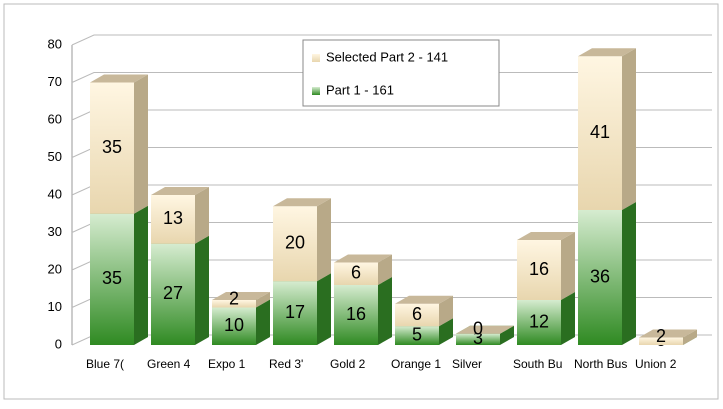 This screenshot has width=723, height=409. Describe the element at coordinates (55, 118) in the screenshot. I see `y-tick-label: 60` at that location.